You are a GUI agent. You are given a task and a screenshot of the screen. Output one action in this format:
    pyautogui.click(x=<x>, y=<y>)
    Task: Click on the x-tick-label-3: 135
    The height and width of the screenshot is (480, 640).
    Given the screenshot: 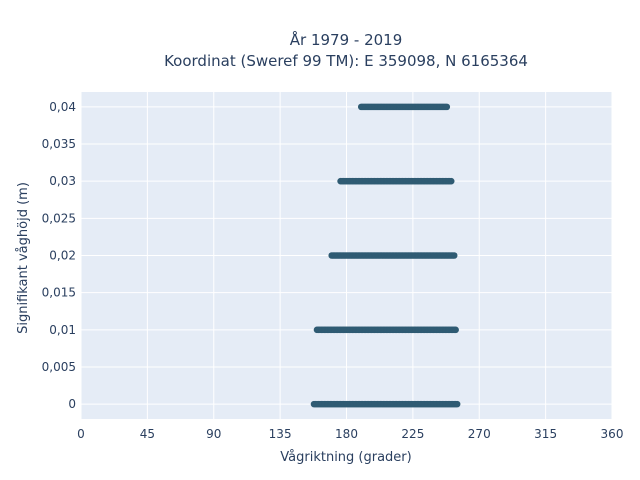 What is the action you would take?
    pyautogui.click(x=280, y=434)
    